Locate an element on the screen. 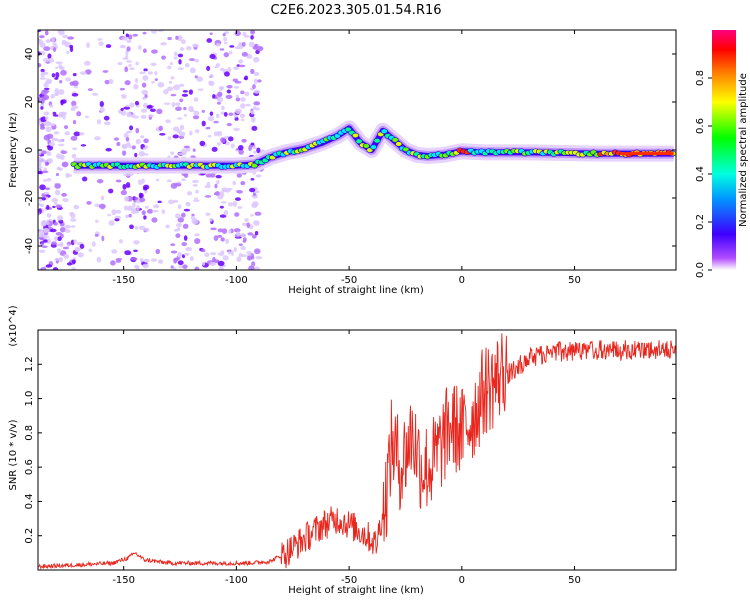 This screenshot has height=600, width=750. colorbar-gradient is located at coordinates (724, 150).